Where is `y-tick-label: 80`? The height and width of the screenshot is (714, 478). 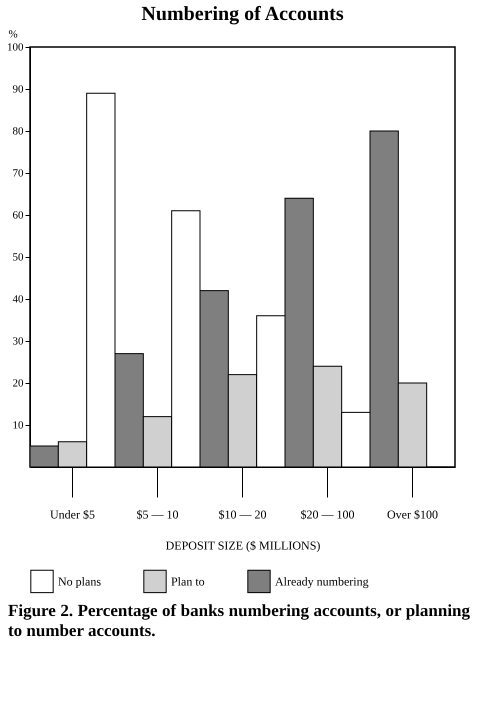
y-tick-label: 80 is located at coordinates (18, 132).